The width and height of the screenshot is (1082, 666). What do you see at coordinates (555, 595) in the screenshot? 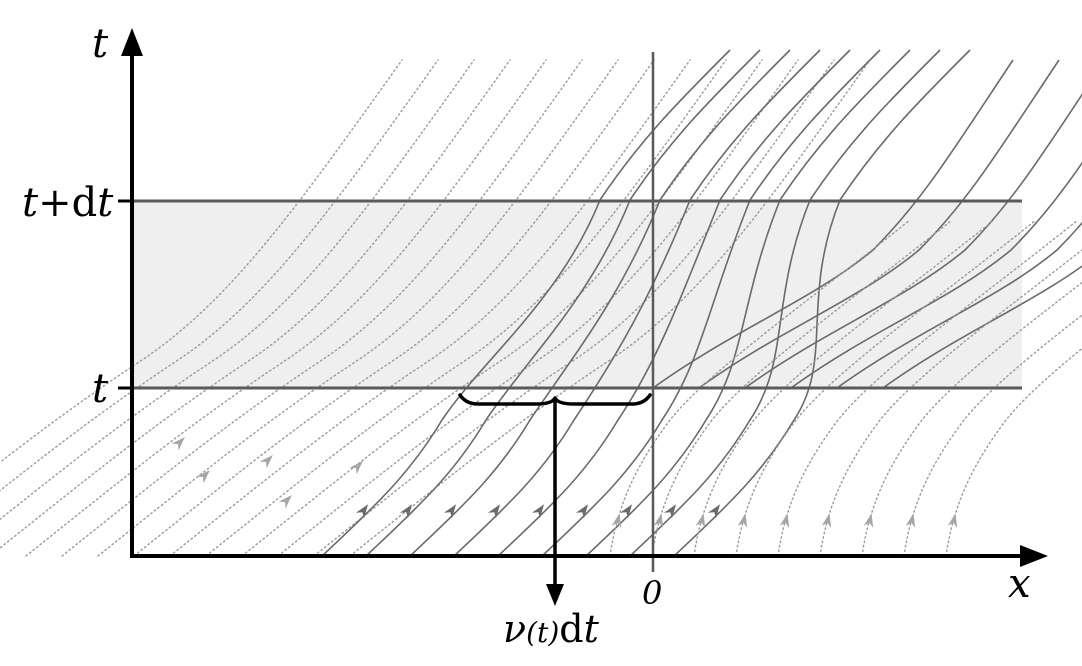
I see `brace-arrowhead` at bounding box center [555, 595].